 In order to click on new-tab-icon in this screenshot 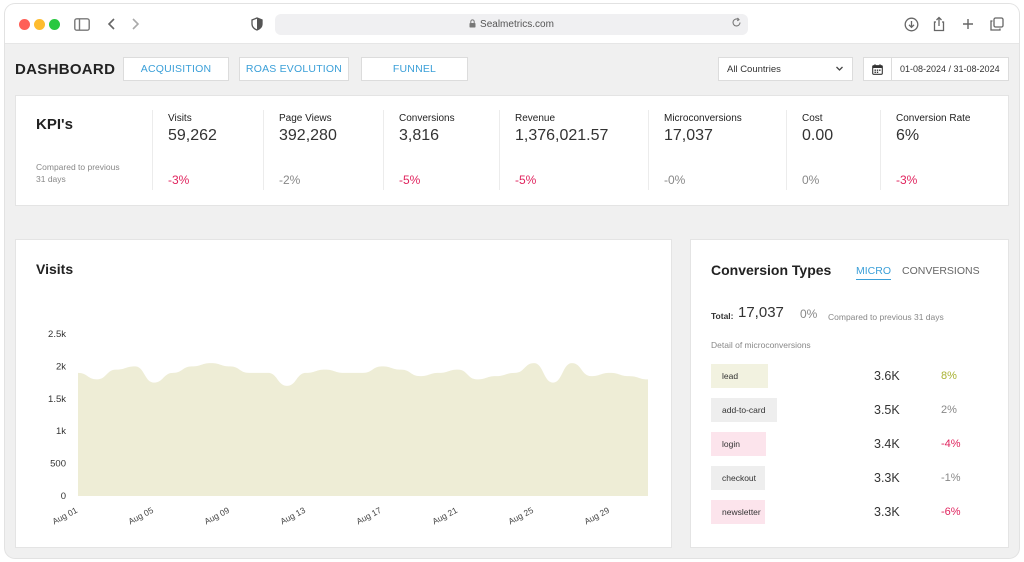, I will do `click(968, 24)`.